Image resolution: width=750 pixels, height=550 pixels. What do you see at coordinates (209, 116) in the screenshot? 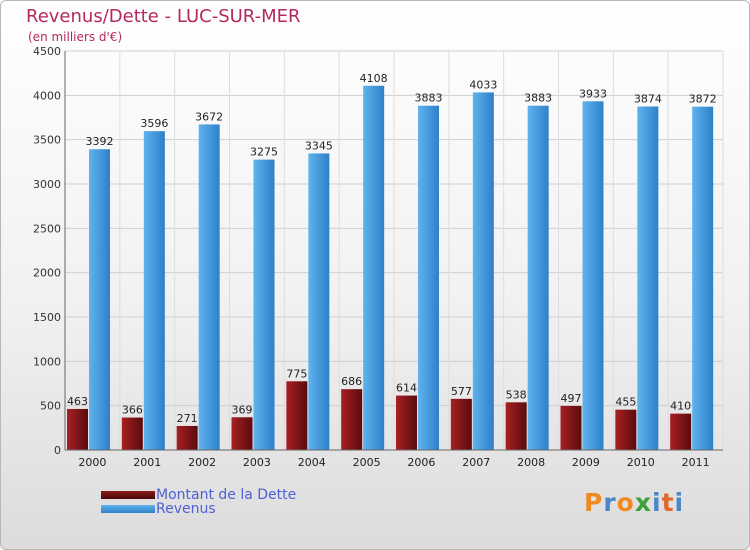
I see `data-label-revenus: 3672` at bounding box center [209, 116].